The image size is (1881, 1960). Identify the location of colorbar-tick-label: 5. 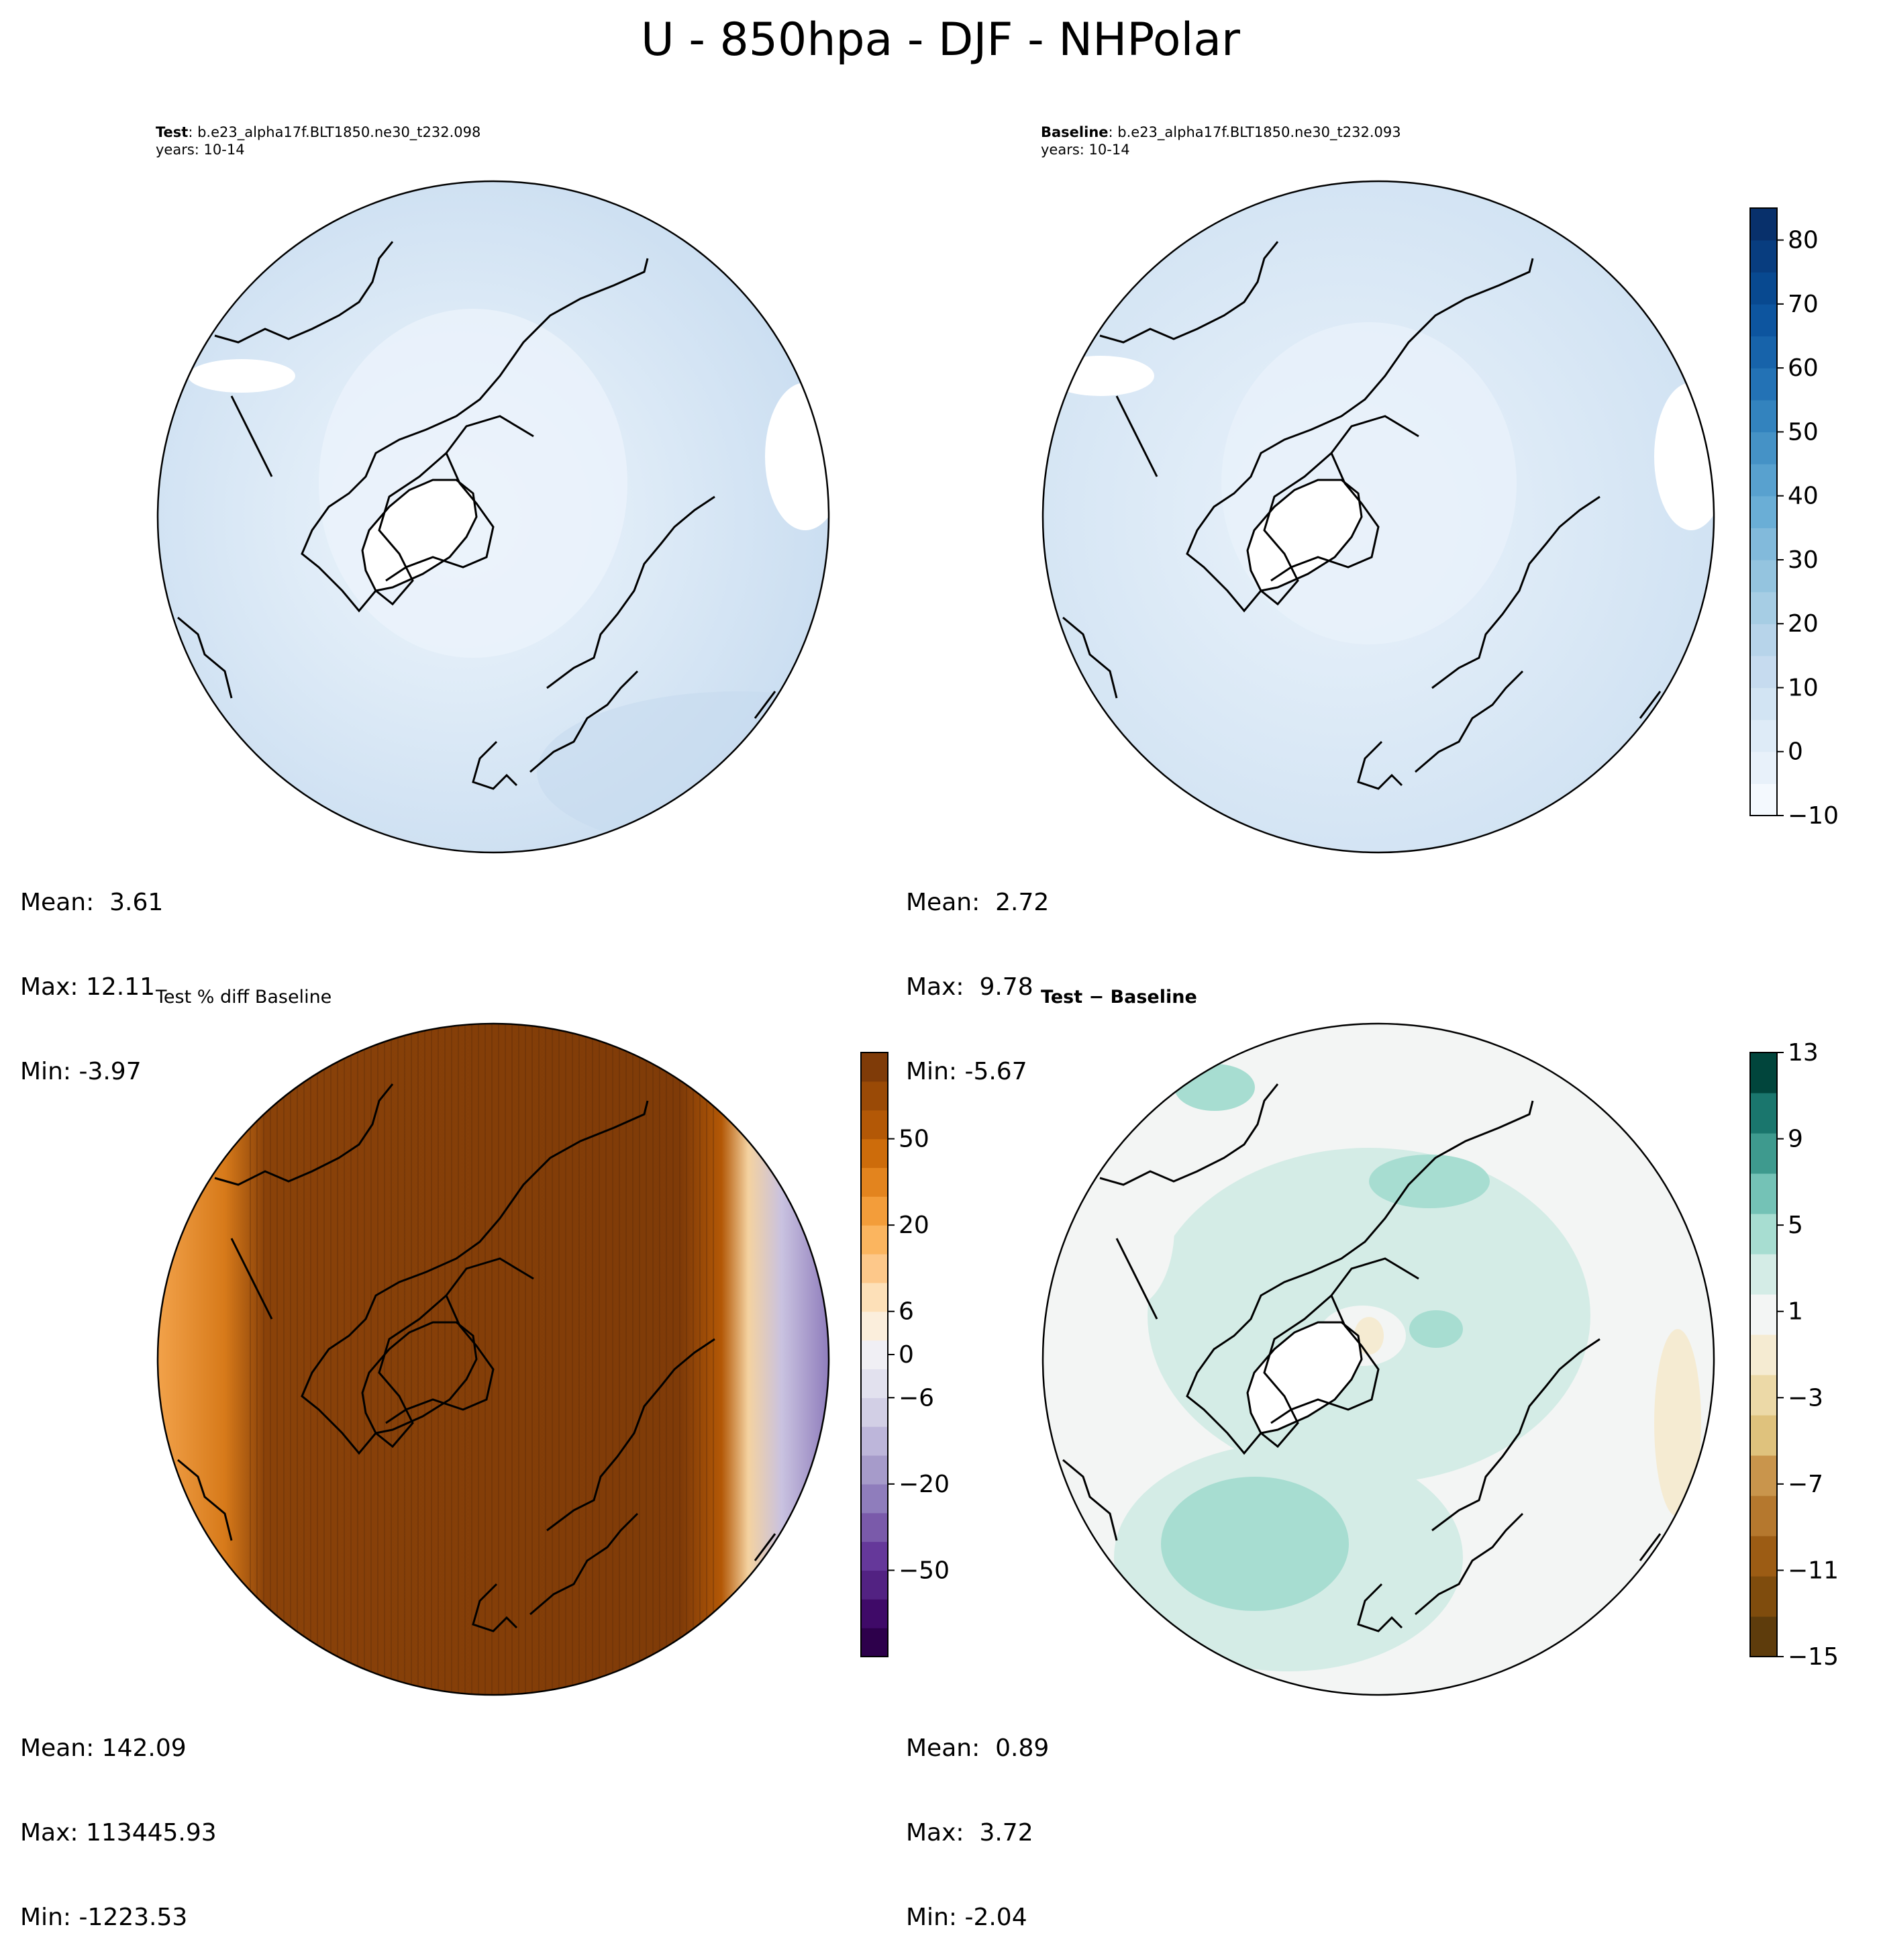
(1795, 1226).